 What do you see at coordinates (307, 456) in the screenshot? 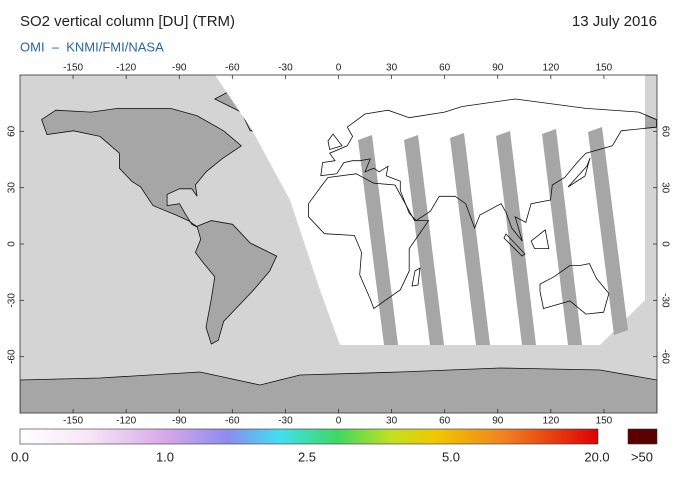
I see `colorbar-label: 2.5` at bounding box center [307, 456].